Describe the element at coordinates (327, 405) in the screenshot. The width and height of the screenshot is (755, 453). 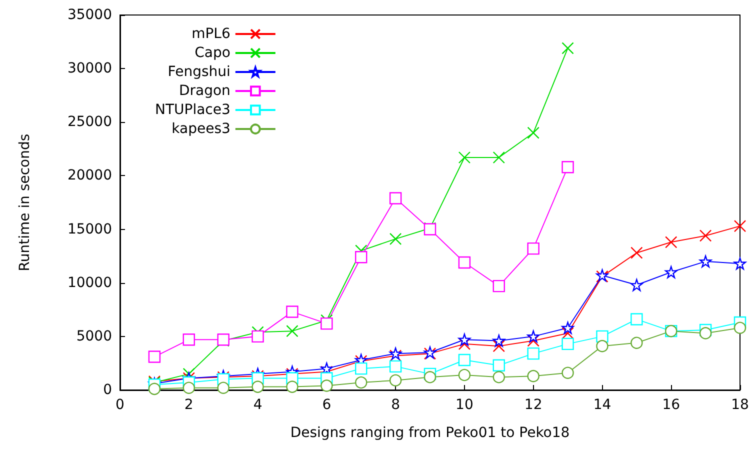
I see `x-tick-label: 6` at that location.